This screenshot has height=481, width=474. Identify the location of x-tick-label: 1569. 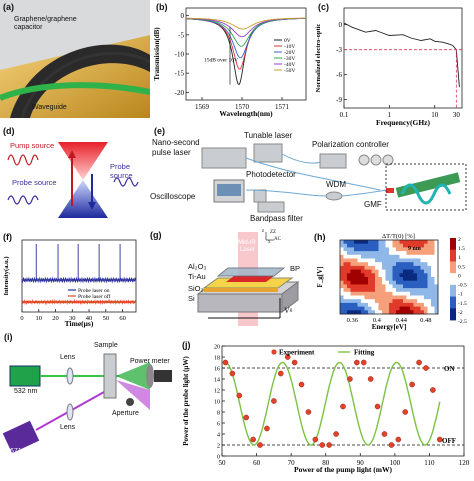
(202, 107).